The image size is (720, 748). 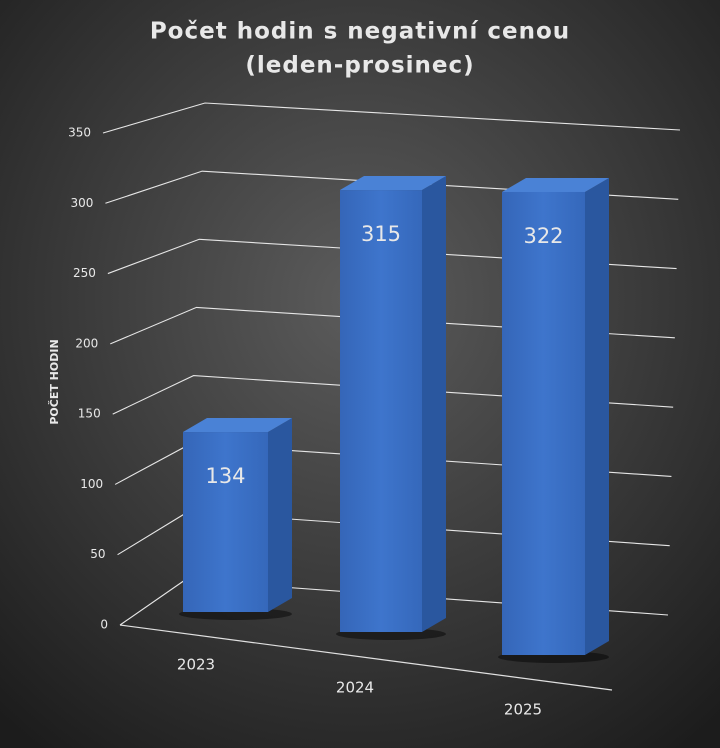 I want to click on y-tick-label: 100, so click(x=91, y=484).